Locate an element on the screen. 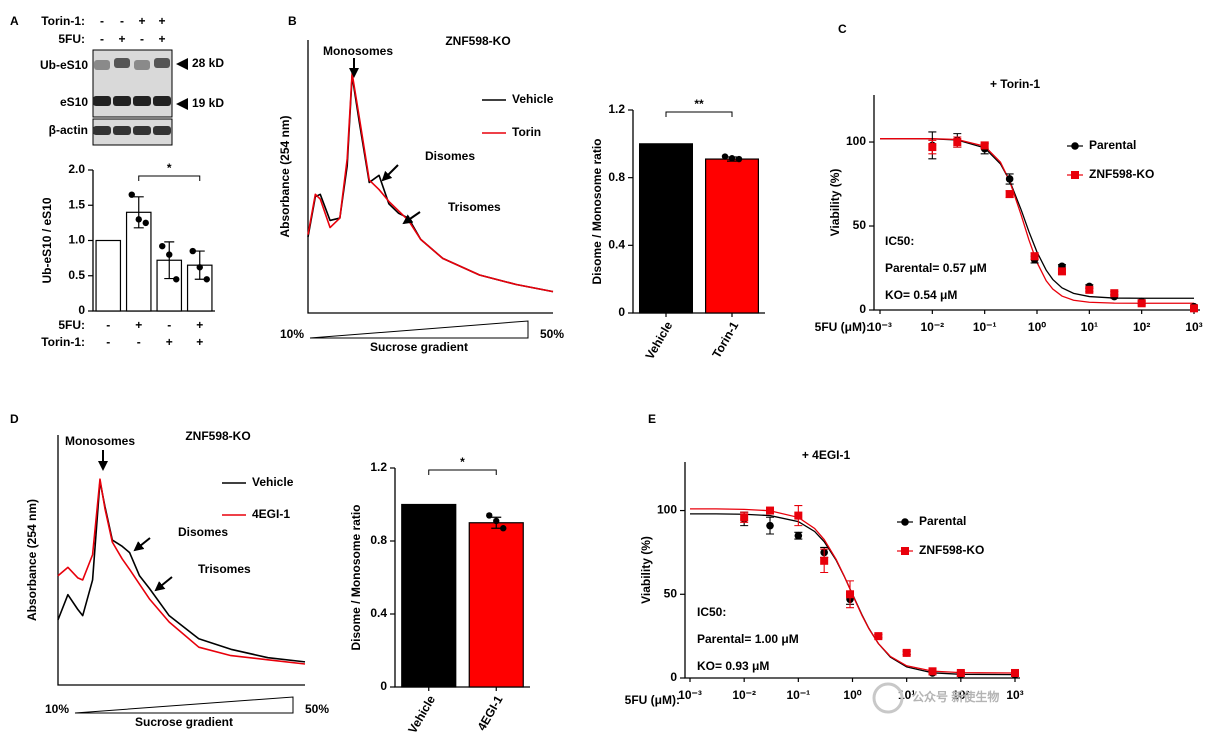 The height and width of the screenshot is (746, 1219). chart-title: + Torin-1 is located at coordinates (1015, 84).